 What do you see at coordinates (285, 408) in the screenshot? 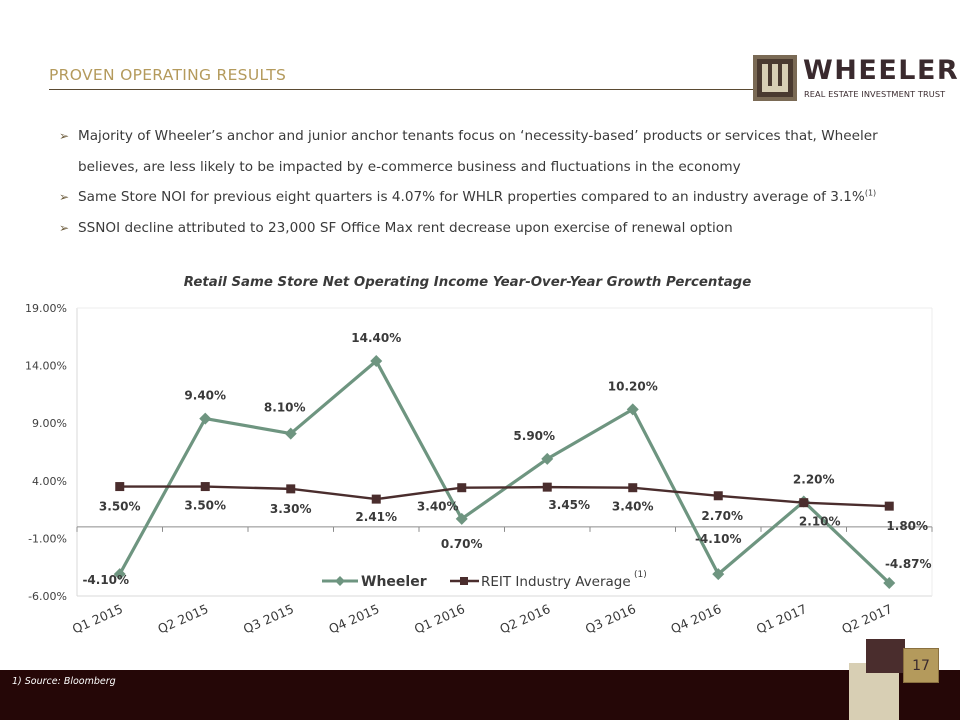
I see `wheeler-data-label: 8.10%` at bounding box center [285, 408].